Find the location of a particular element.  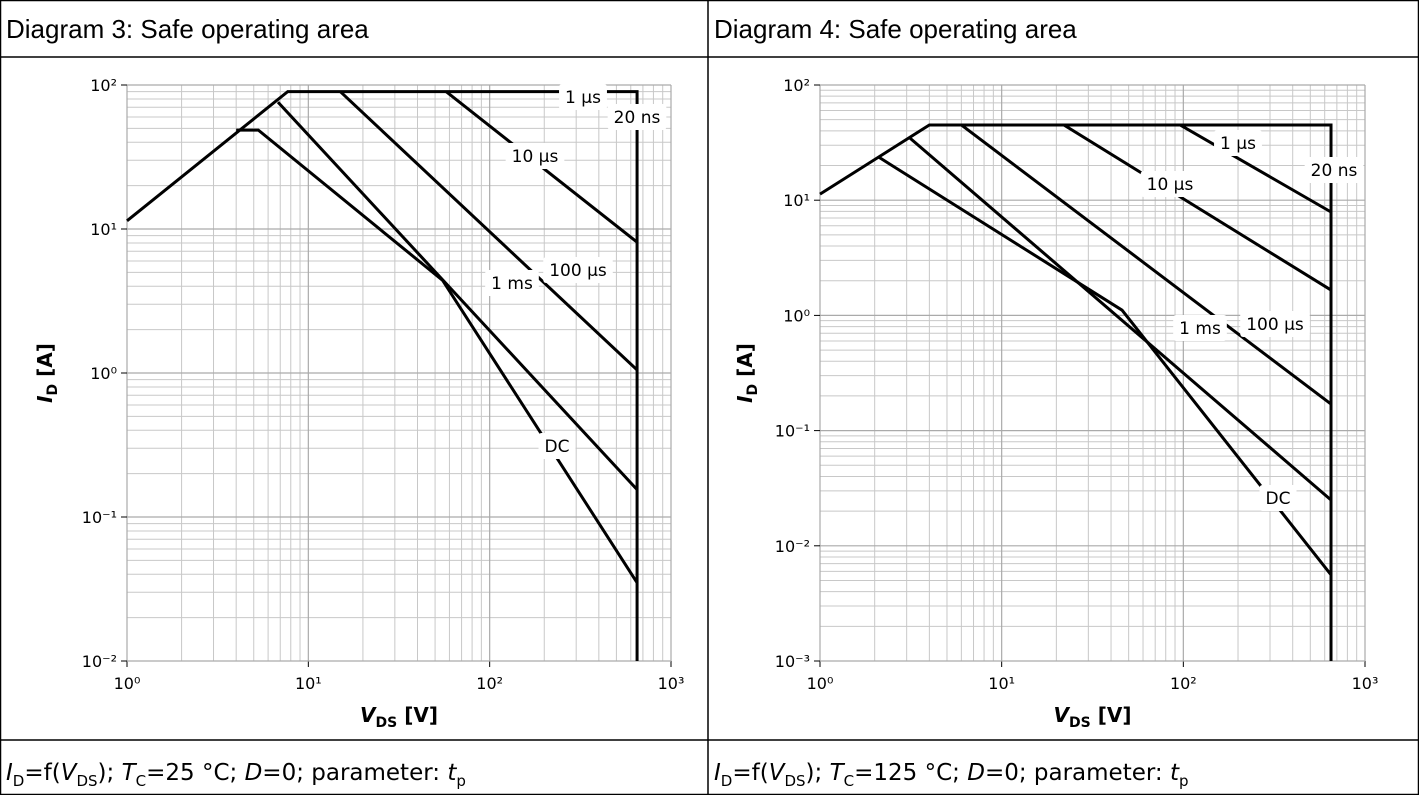

diagram-title: Diagram 3: Safe operating area is located at coordinates (187, 29).